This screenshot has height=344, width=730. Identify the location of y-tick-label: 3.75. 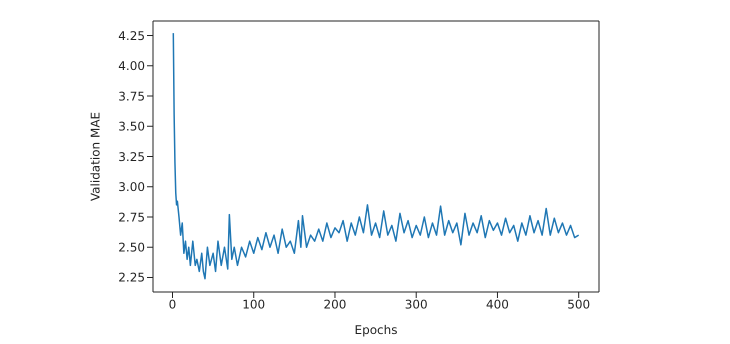
(131, 96).